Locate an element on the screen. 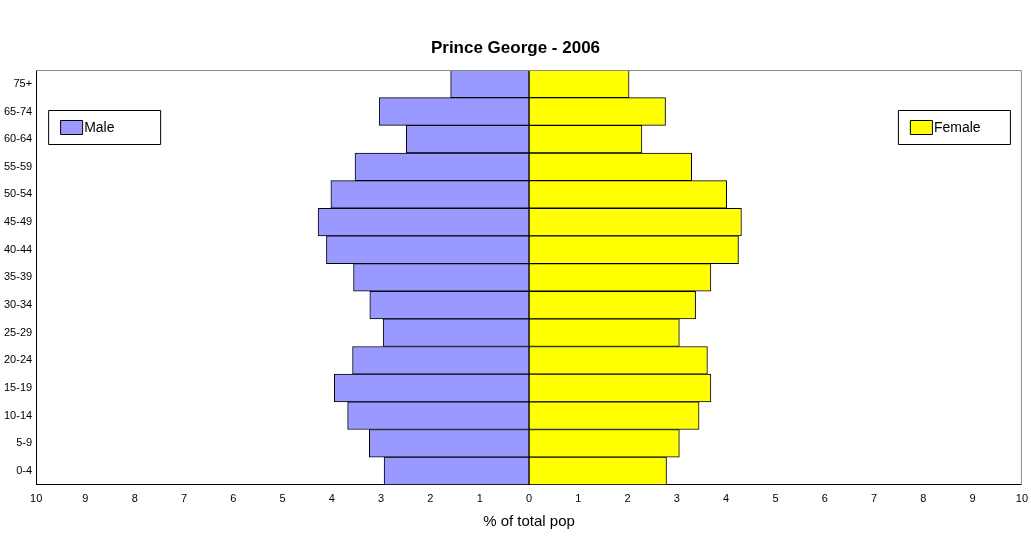  chart-title: Prince George - 2006 is located at coordinates (515, 48).